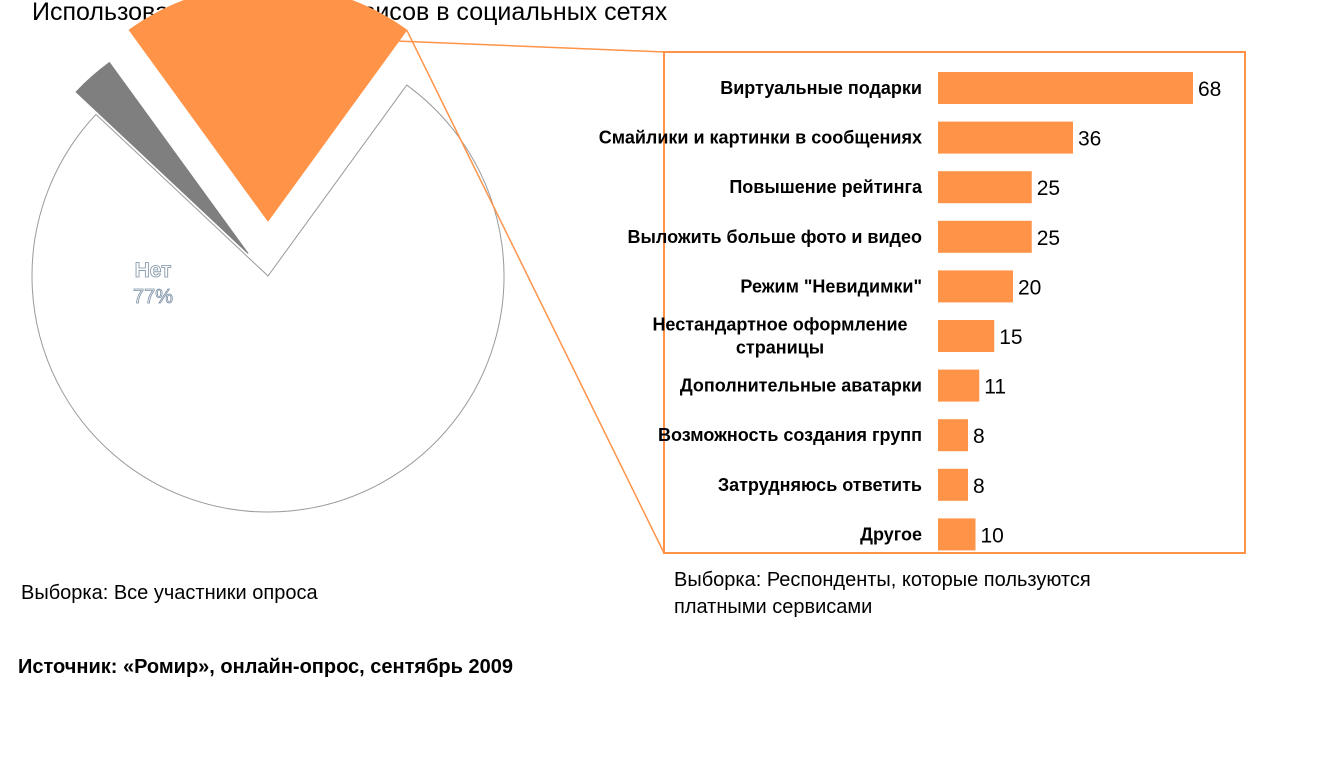 This screenshot has width=1328, height=762. Describe the element at coordinates (535, 291) in the screenshot. I see `callout-line-bottom` at that location.